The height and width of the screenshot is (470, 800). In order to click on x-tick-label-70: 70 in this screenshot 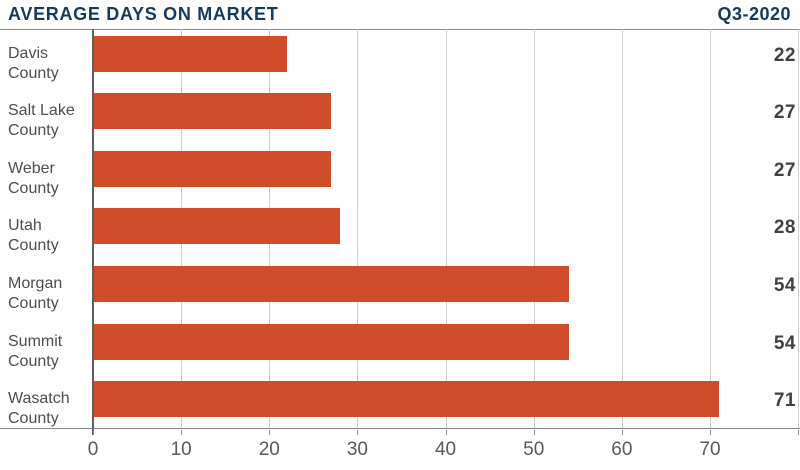, I will do `click(710, 449)`.